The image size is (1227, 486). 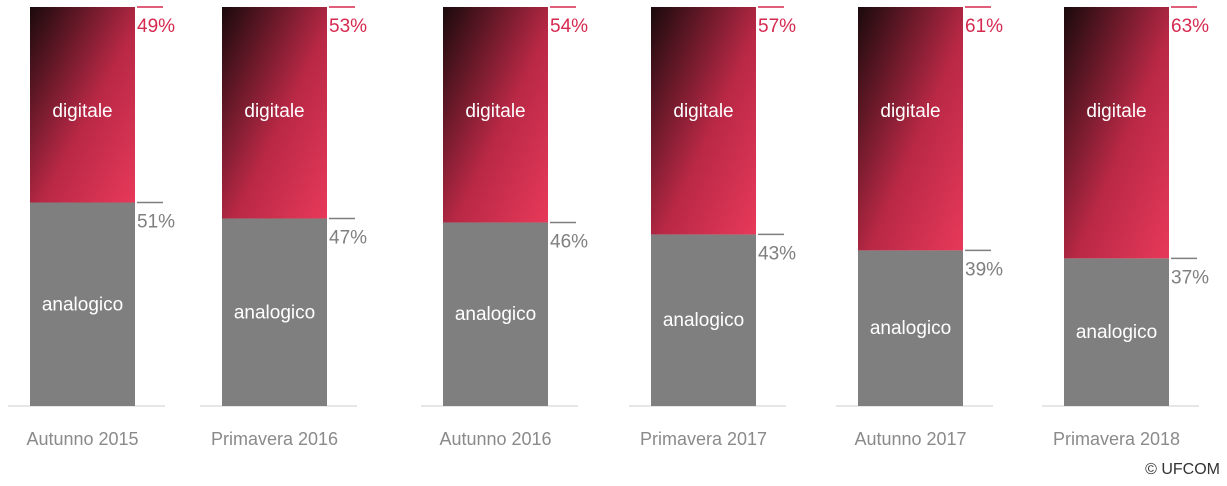 I want to click on x-tick-label: Primavera 2018, so click(x=1116, y=439).